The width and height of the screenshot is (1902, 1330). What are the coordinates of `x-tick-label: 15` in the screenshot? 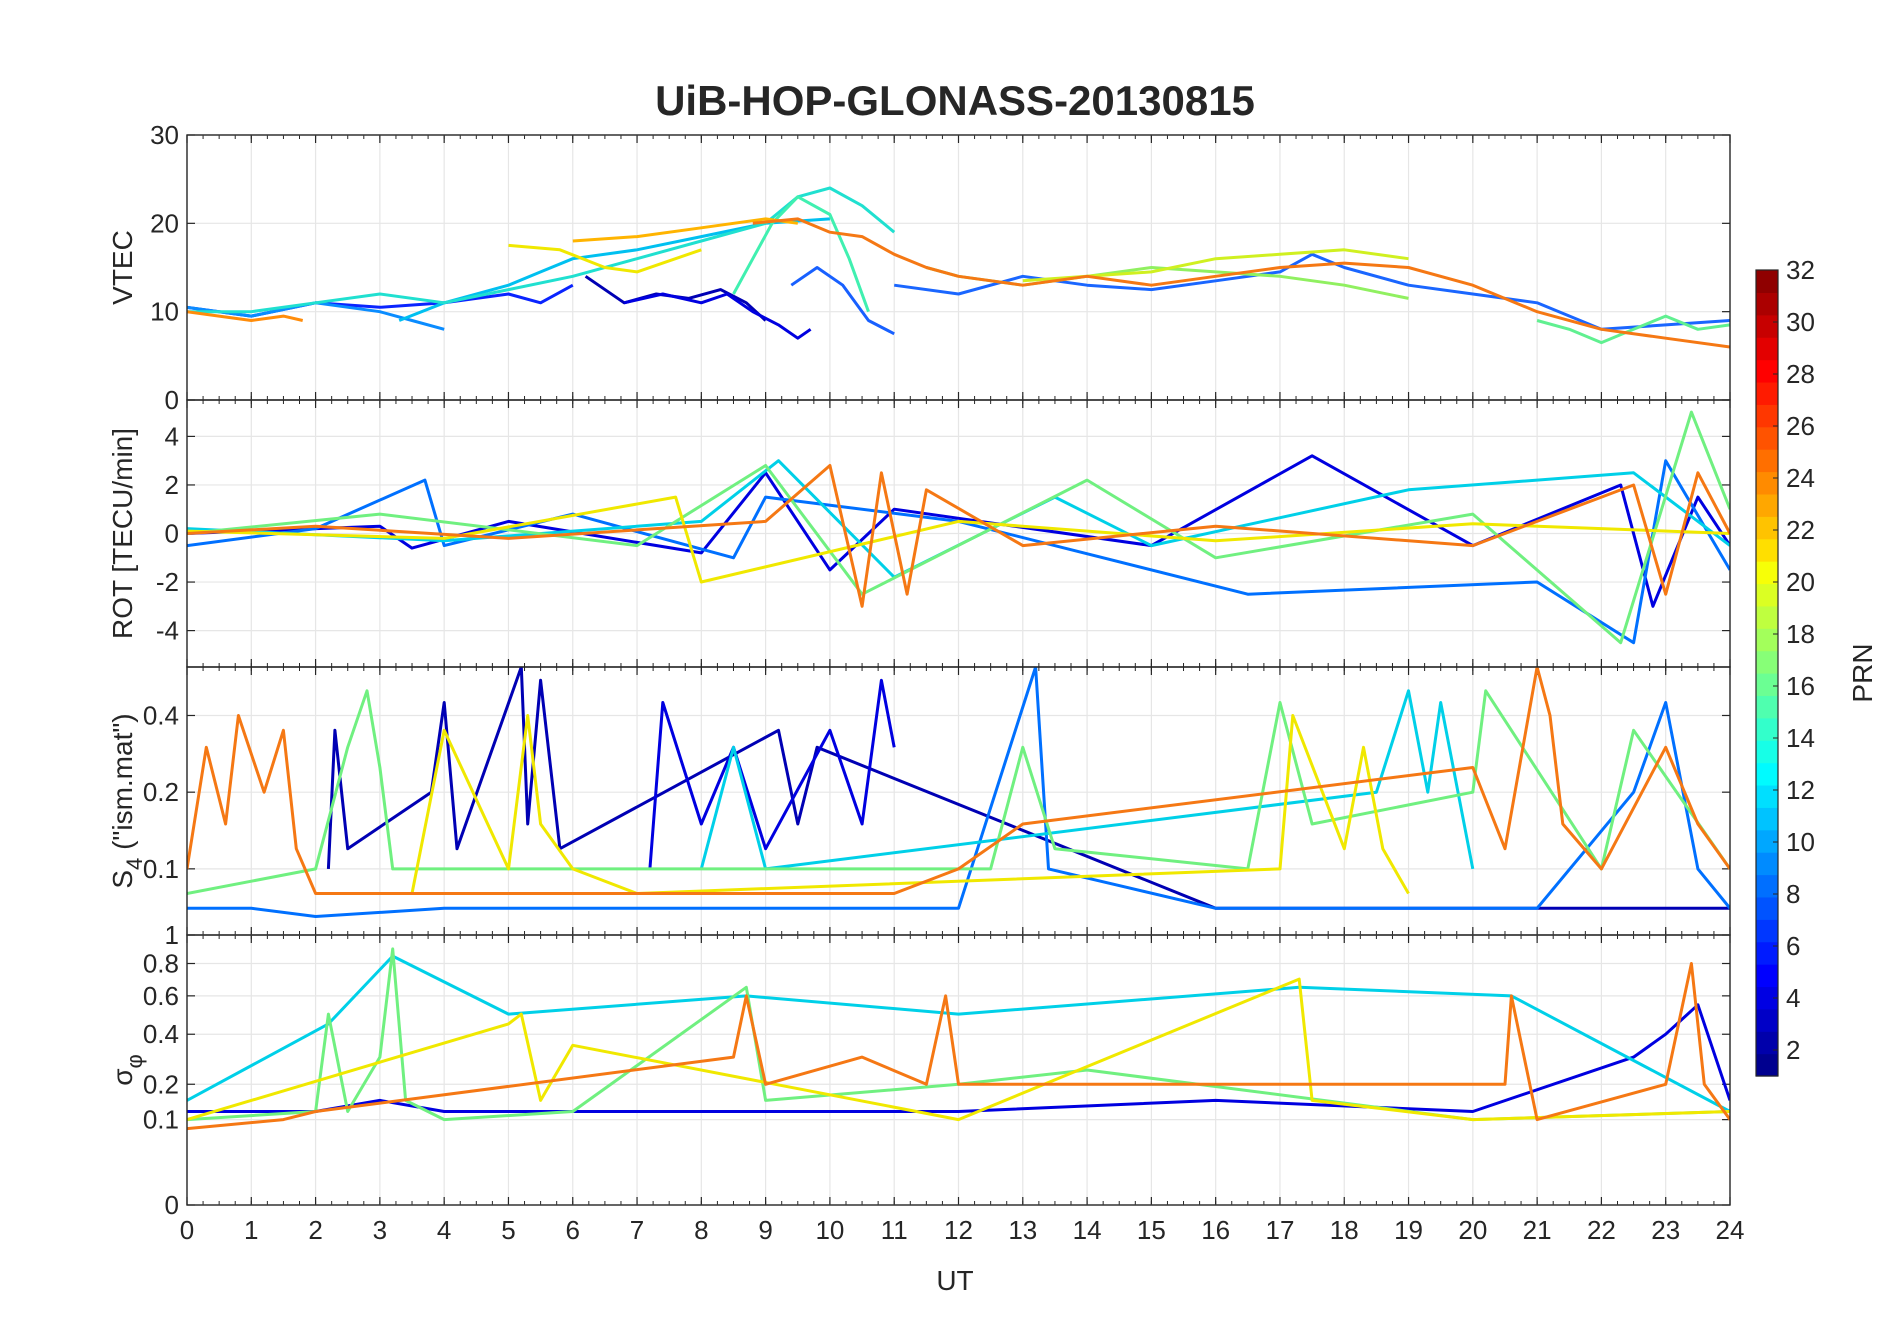 It's located at (1151, 1230).